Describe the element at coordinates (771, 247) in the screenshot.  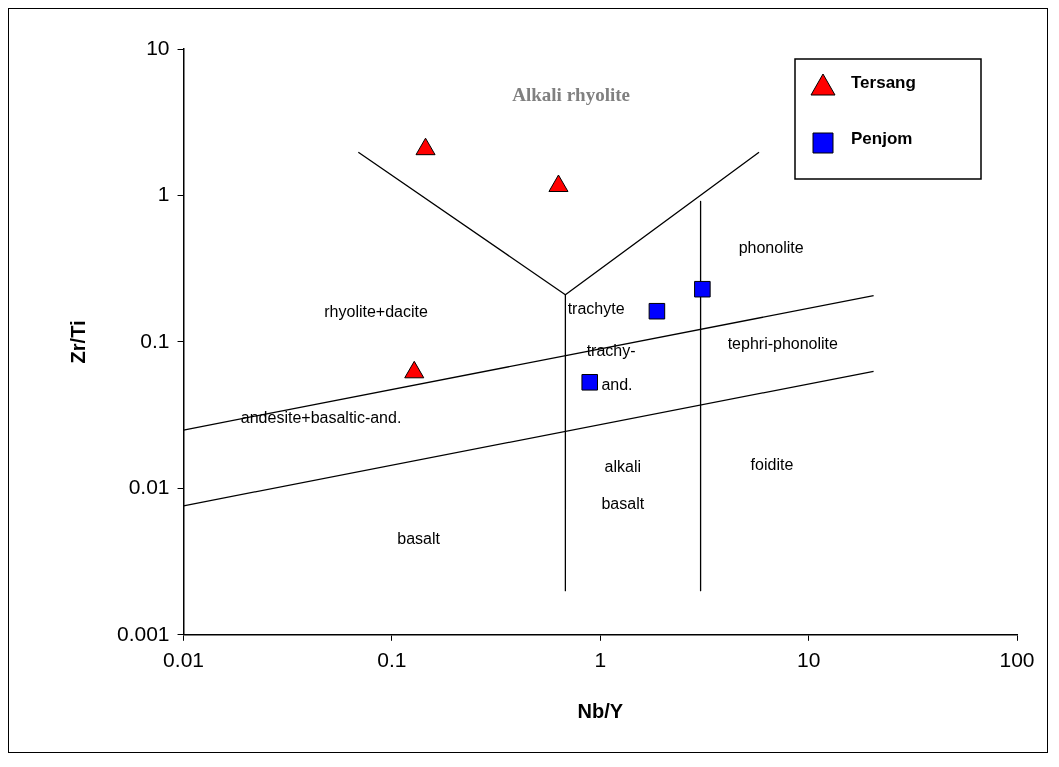
I see `annotation: phonolite` at that location.